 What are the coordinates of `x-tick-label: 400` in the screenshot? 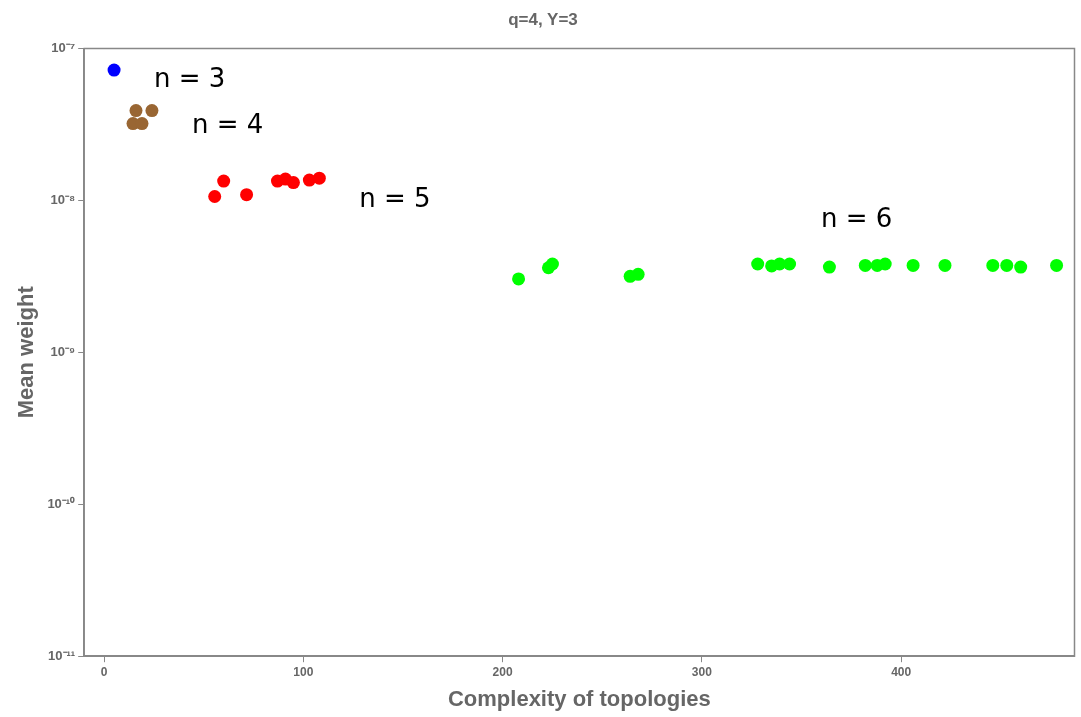 It's located at (901, 671).